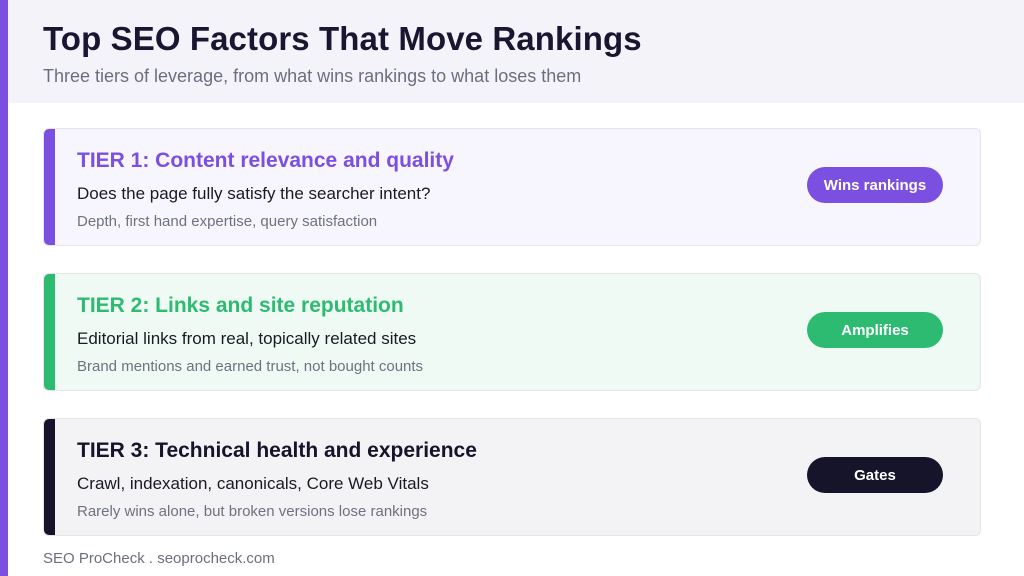 The width and height of the screenshot is (1024, 576). I want to click on tier-2-stripe, so click(49, 332).